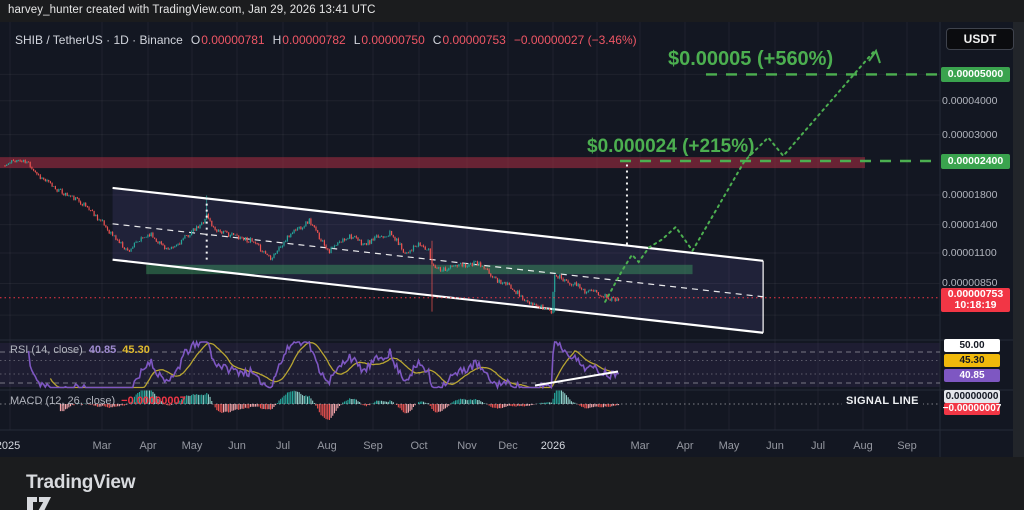  What do you see at coordinates (882, 401) in the screenshot?
I see `signal-line-annotation: SIGNAL LINE` at bounding box center [882, 401].